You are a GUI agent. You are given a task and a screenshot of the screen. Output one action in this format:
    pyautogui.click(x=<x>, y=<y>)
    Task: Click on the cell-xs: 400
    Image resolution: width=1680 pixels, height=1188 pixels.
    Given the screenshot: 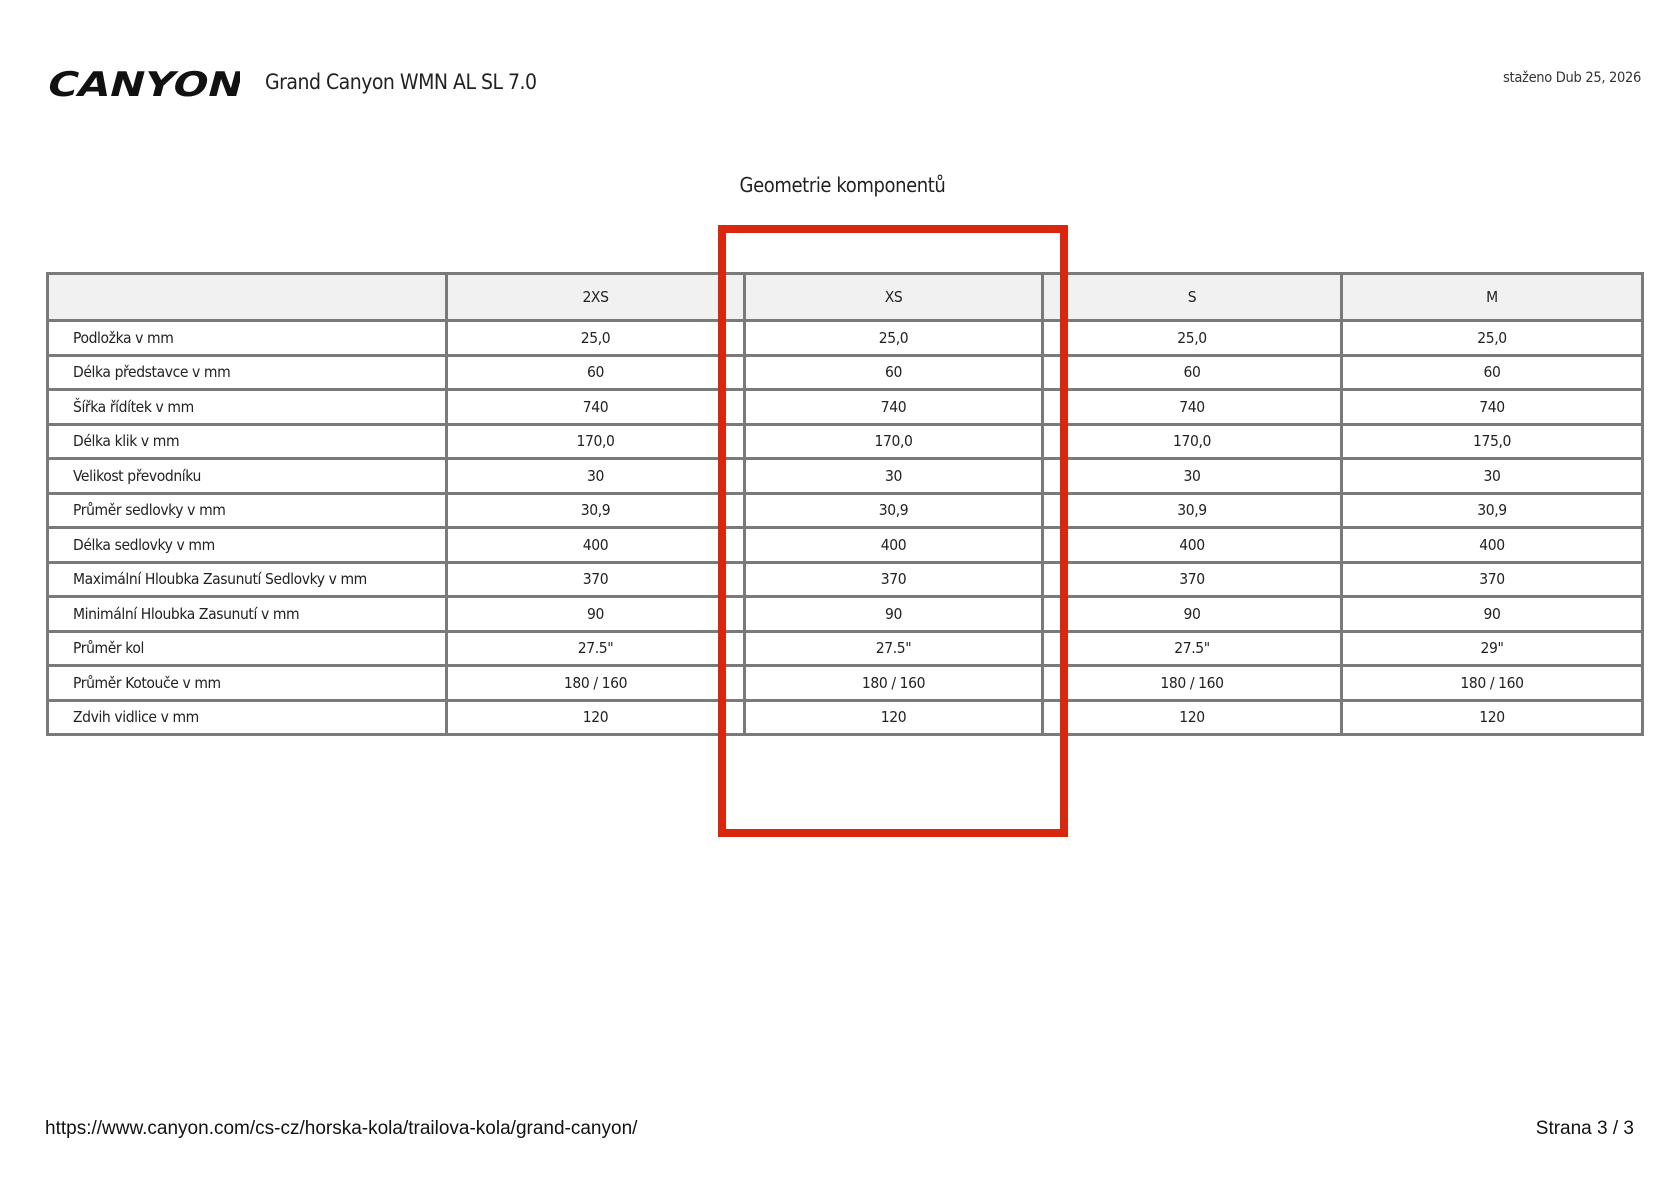 What is the action you would take?
    pyautogui.click(x=893, y=545)
    